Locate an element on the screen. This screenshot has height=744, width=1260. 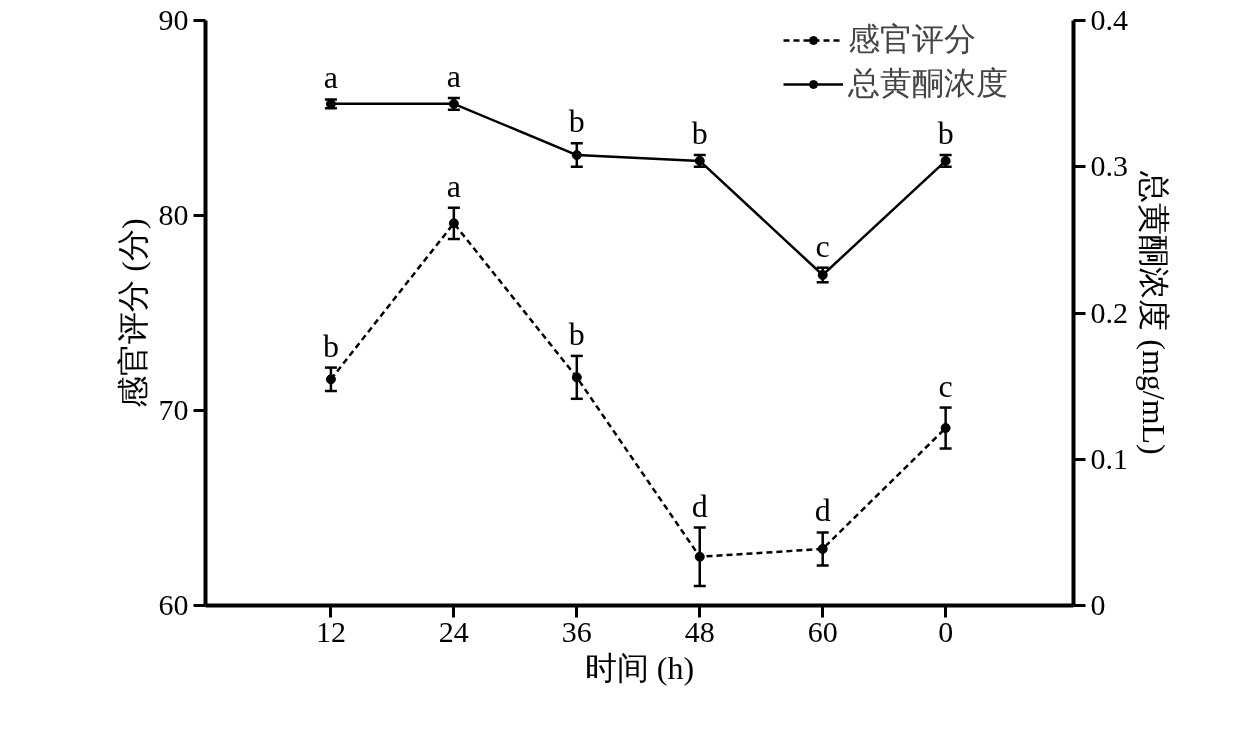
legend-label: 总黄酮浓度 is located at coordinates (928, 83).